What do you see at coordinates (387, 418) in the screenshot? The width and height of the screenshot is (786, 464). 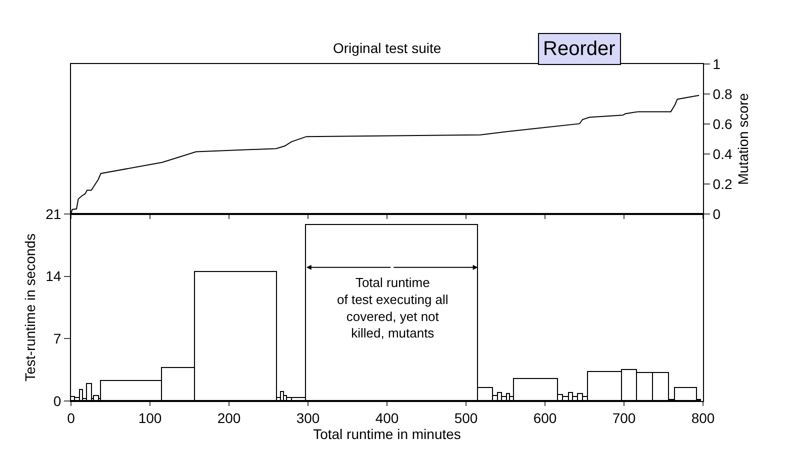 I see `x-tick-label: 400` at bounding box center [387, 418].